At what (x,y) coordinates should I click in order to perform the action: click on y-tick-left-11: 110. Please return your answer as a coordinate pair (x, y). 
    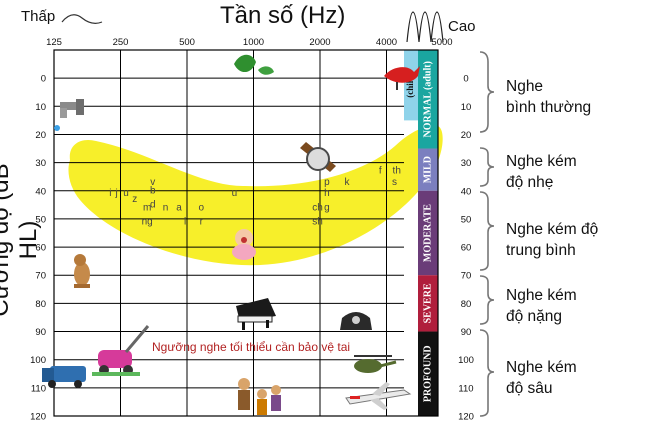
    Looking at the image, I should click on (38, 388).